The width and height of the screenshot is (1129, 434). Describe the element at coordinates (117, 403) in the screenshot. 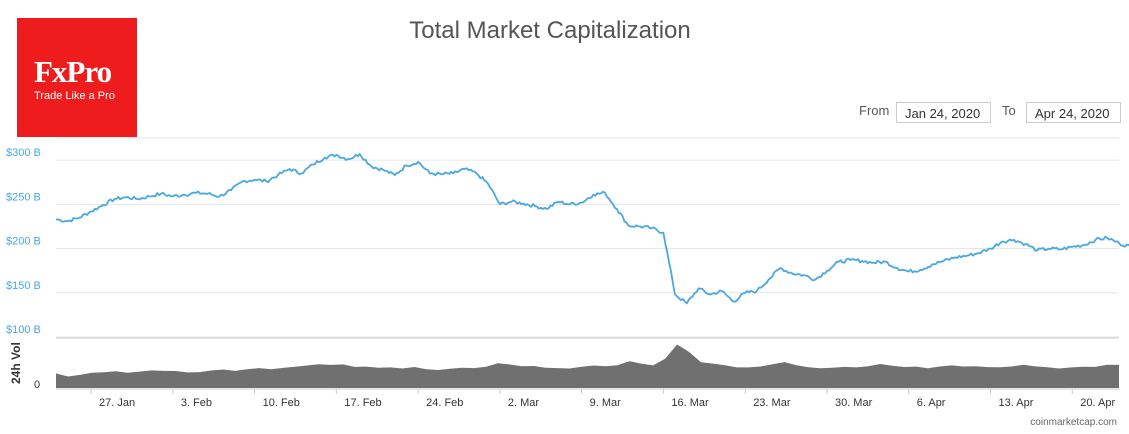

I see `x-tick-label: 27. Jan` at that location.